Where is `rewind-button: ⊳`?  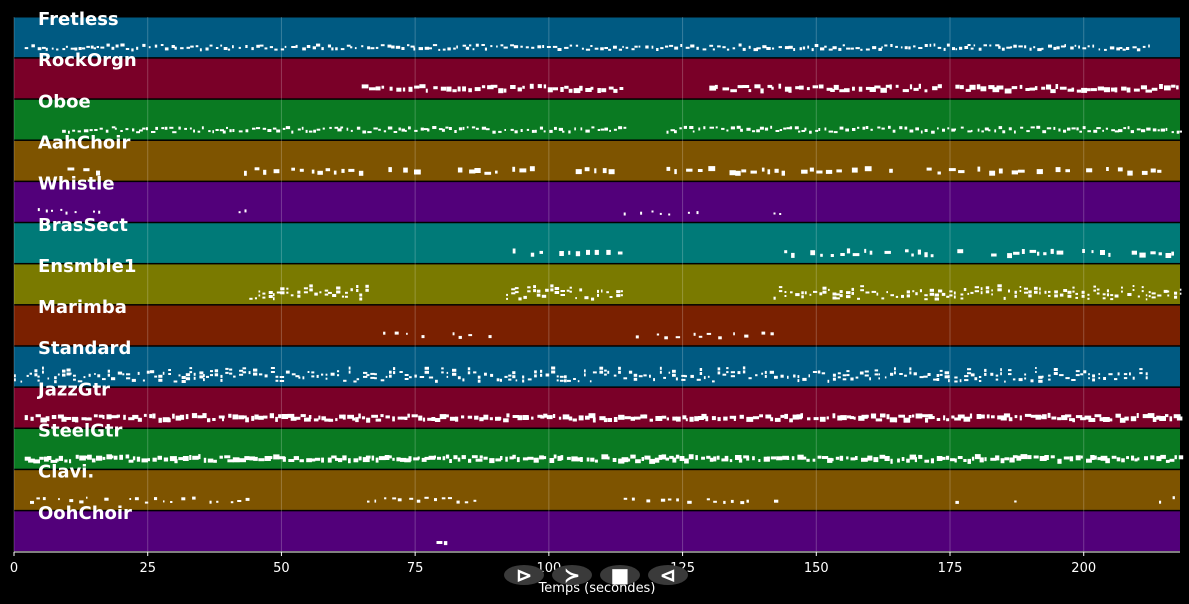
rewind-button: ⊳ is located at coordinates (524, 575).